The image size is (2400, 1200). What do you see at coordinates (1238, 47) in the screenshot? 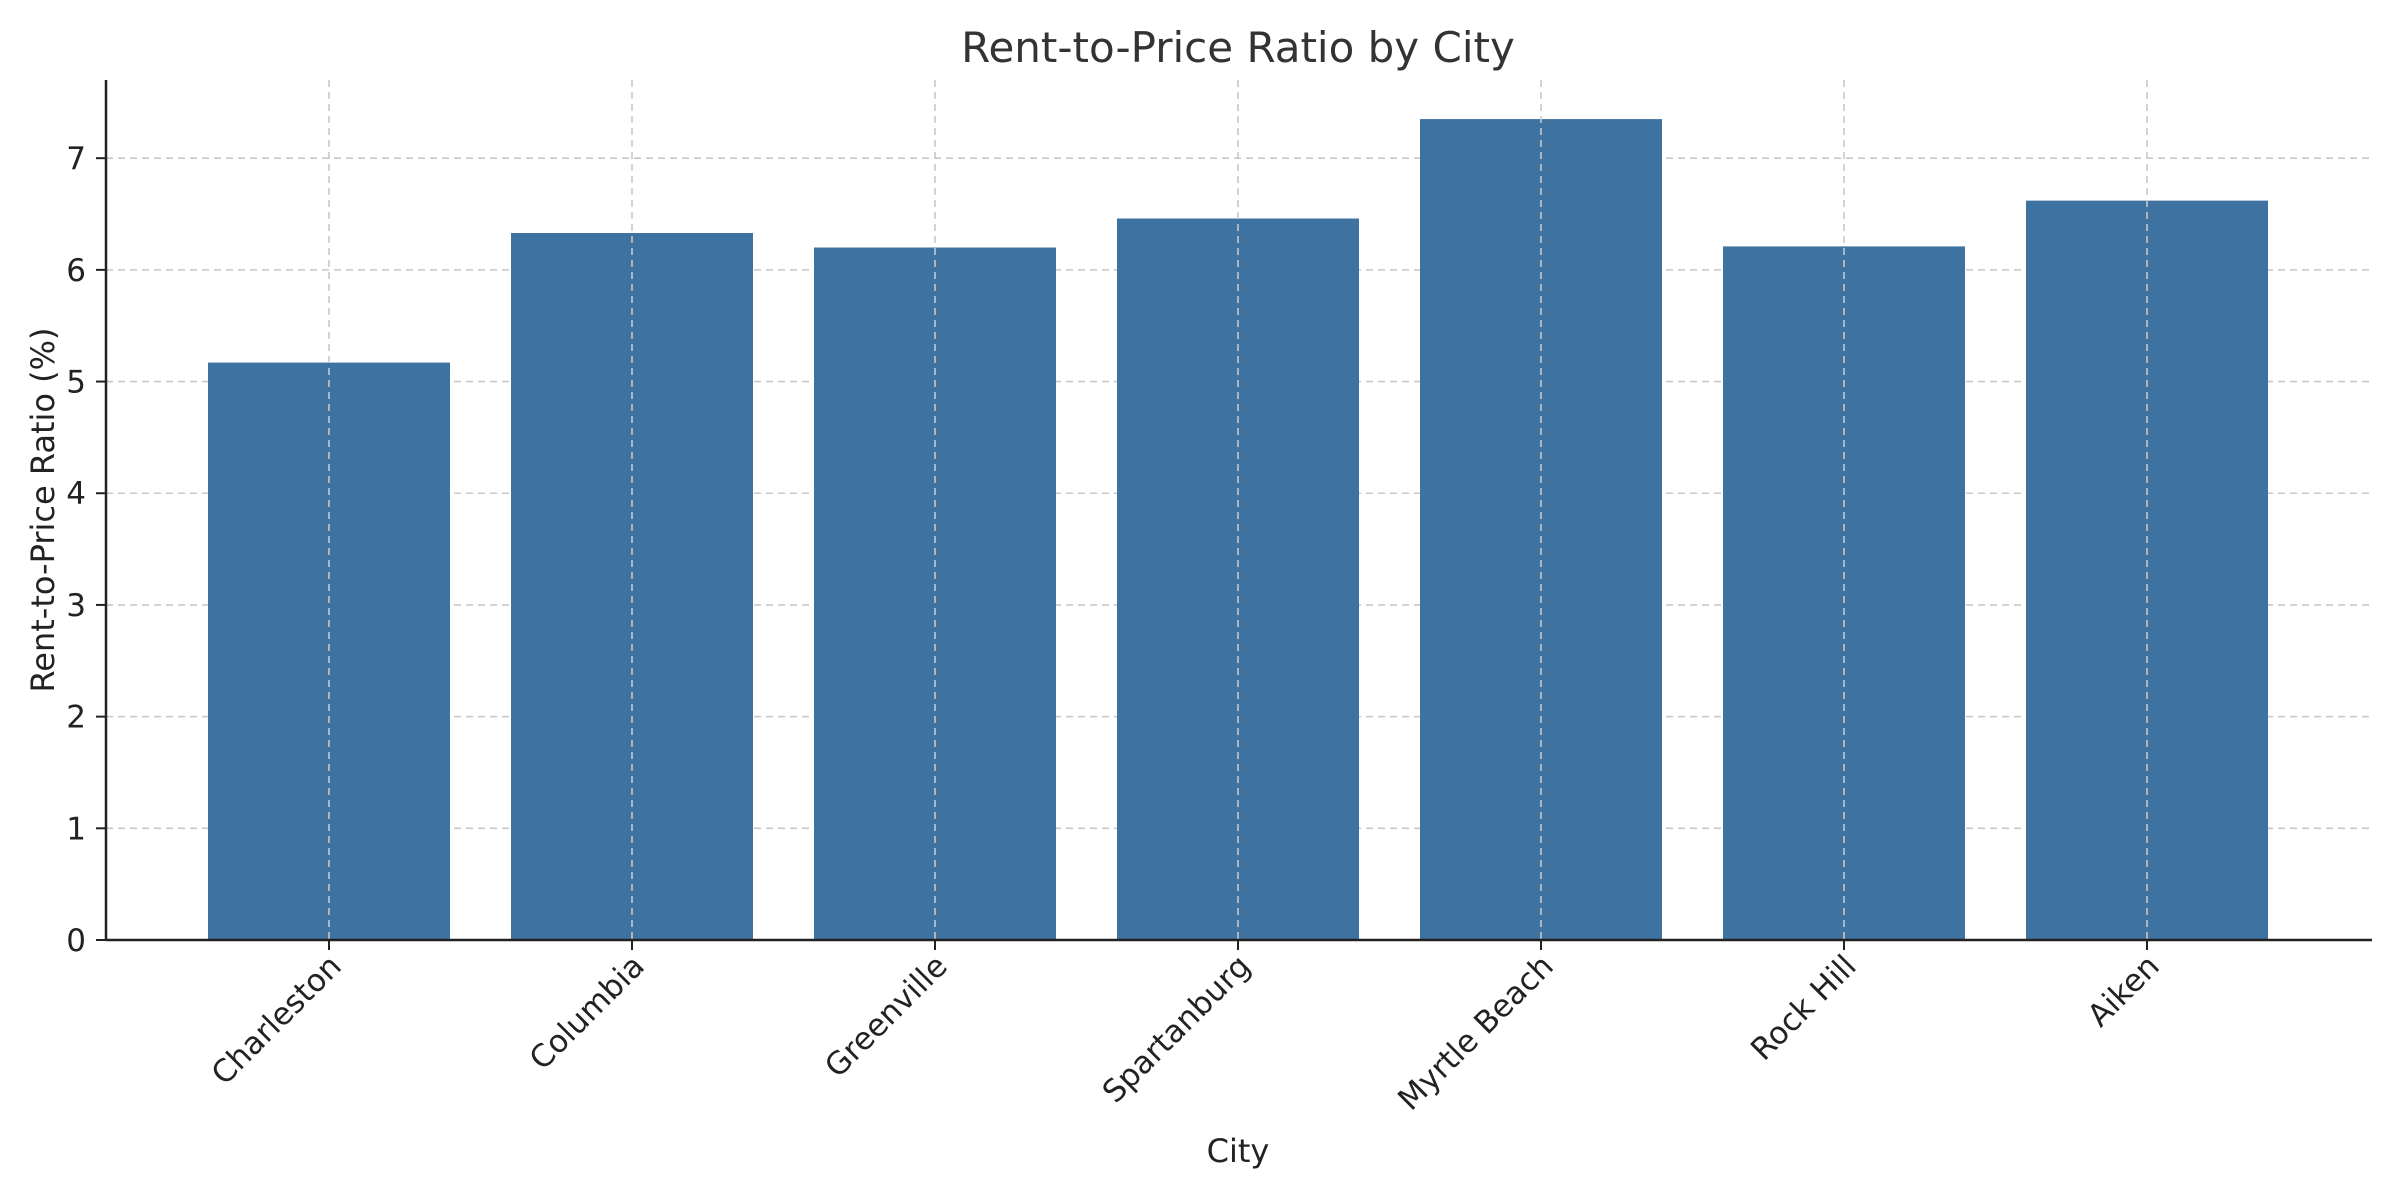
I see `chart-title: Rent-to-Price Ratio by City` at bounding box center [1238, 47].